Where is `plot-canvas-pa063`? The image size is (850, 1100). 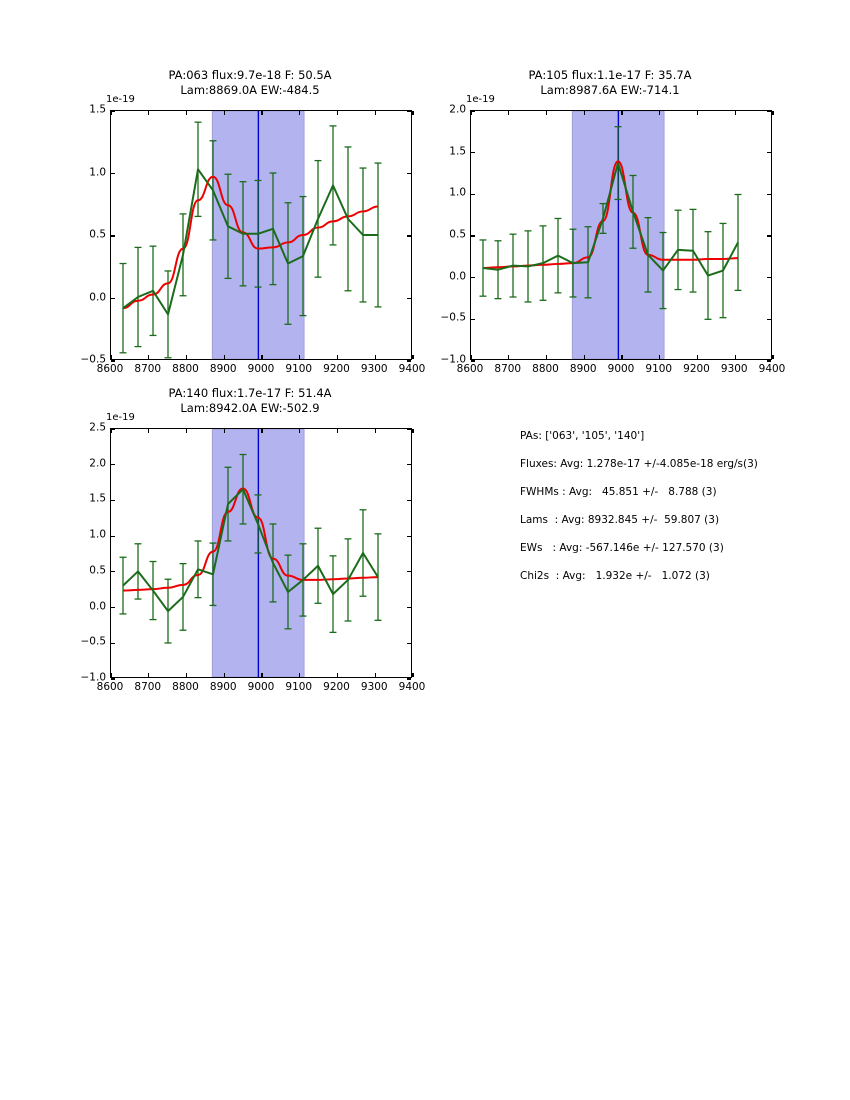 plot-canvas-pa063 is located at coordinates (250, 235).